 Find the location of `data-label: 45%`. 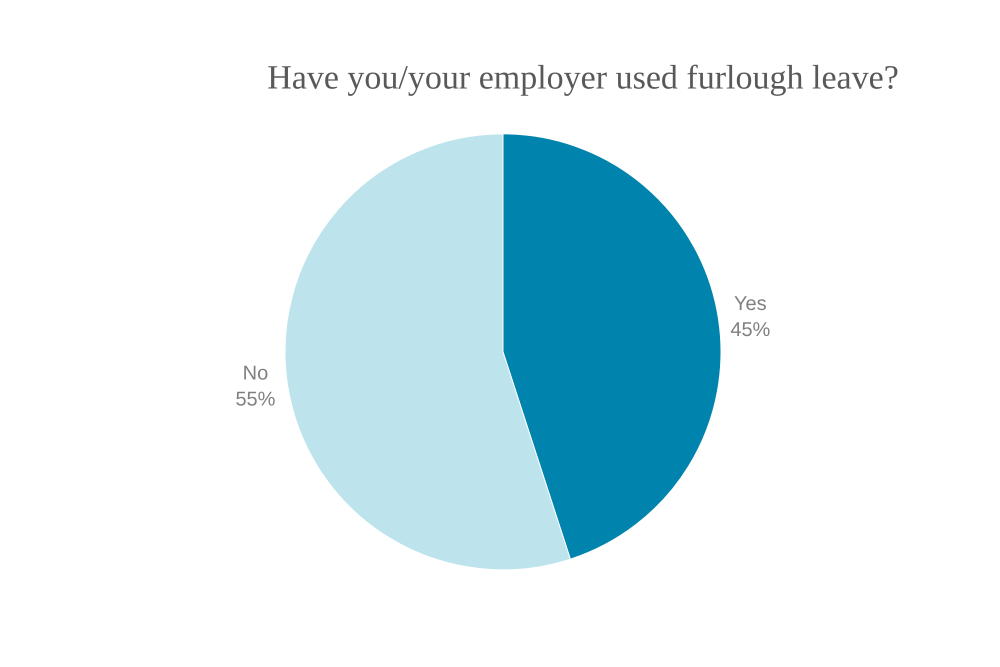

data-label: 45% is located at coordinates (750, 330).